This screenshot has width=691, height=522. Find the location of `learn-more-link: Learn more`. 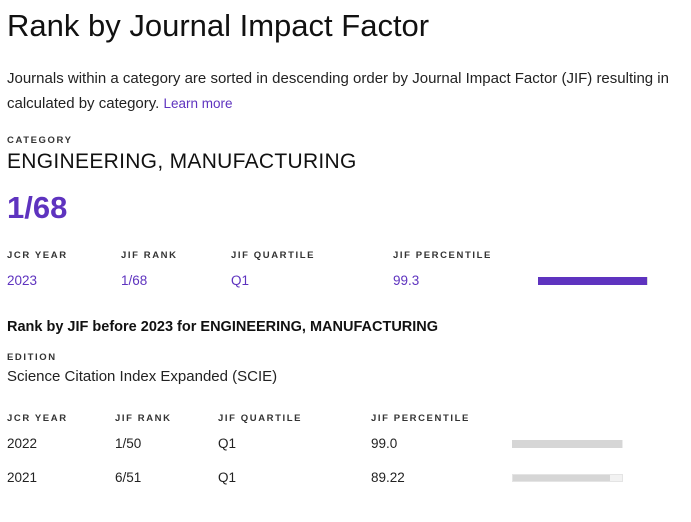

learn-more-link: Learn more is located at coordinates (198, 103).